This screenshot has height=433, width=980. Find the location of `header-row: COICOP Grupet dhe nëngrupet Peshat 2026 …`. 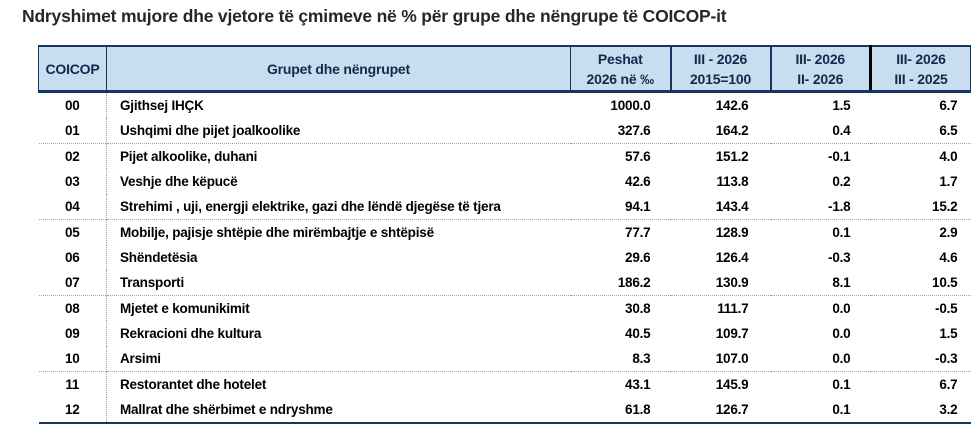

header-row: COICOP Grupet dhe nëngrupet Peshat 2026 … is located at coordinates (504, 69).